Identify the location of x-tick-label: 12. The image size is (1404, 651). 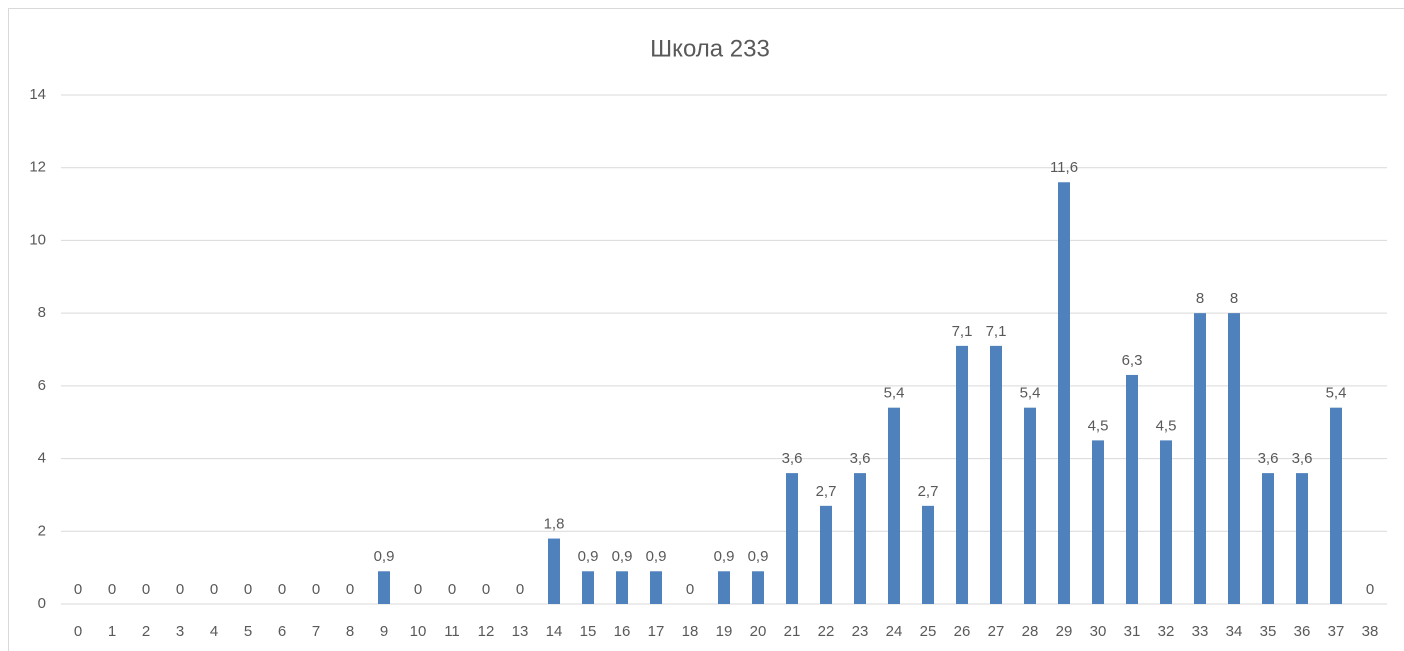
(486, 631).